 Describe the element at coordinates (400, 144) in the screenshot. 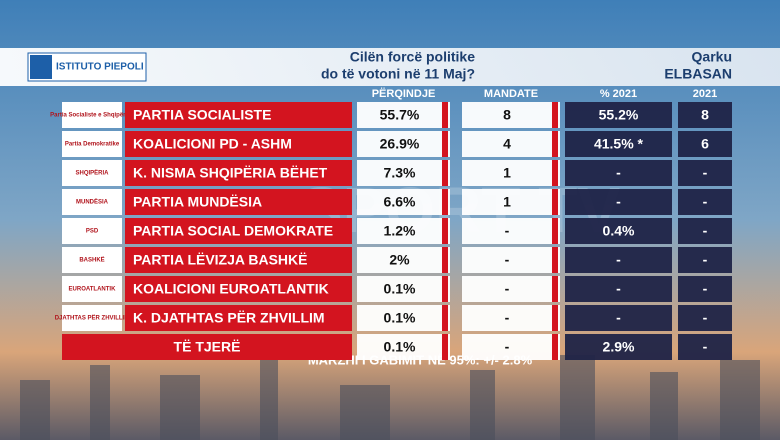

I see `cell-text: 26.9%` at that location.